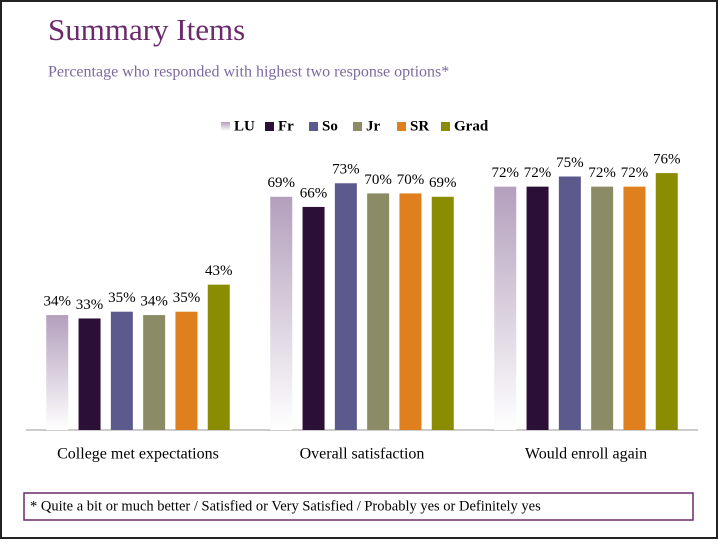 The image size is (718, 544). What do you see at coordinates (667, 160) in the screenshot?
I see `data-label: 76%` at bounding box center [667, 160].